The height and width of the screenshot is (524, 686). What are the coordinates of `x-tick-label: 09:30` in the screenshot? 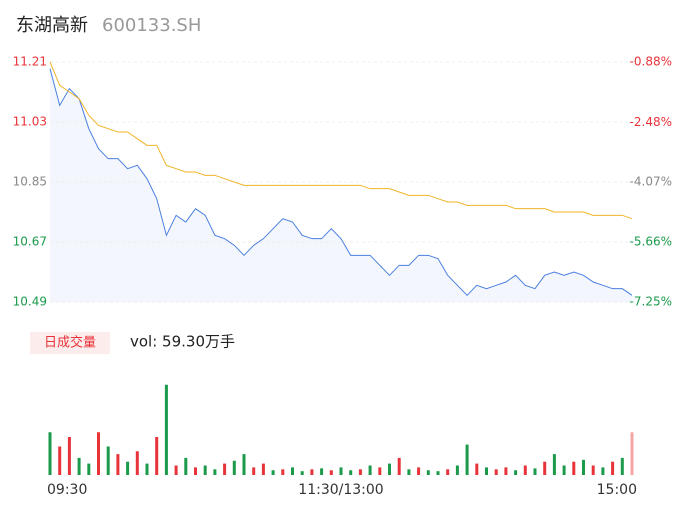 It's located at (67, 490).